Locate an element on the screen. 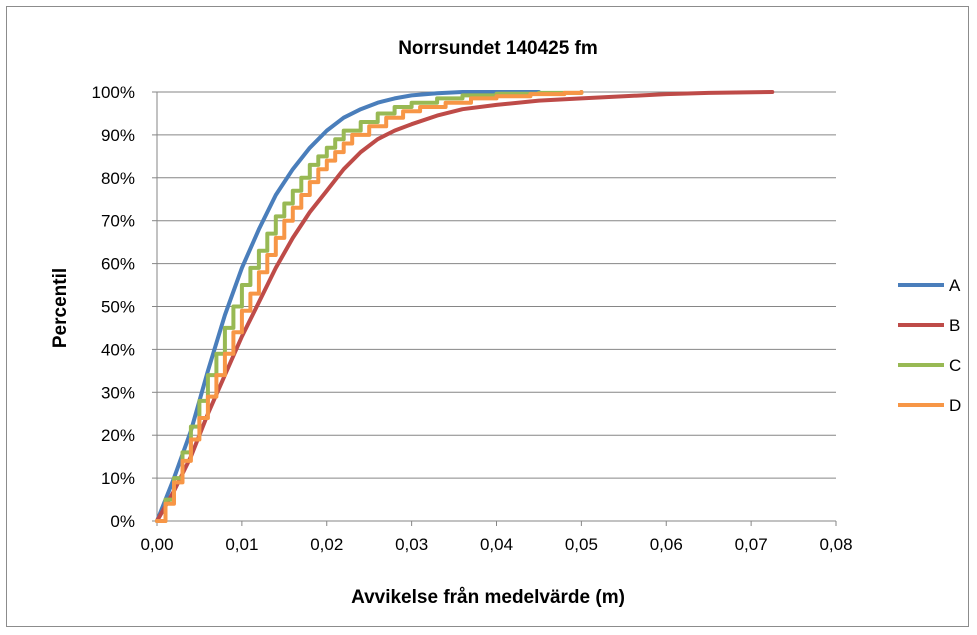 This screenshot has width=977, height=635. y-tick-label: 80% is located at coordinates (118, 178).